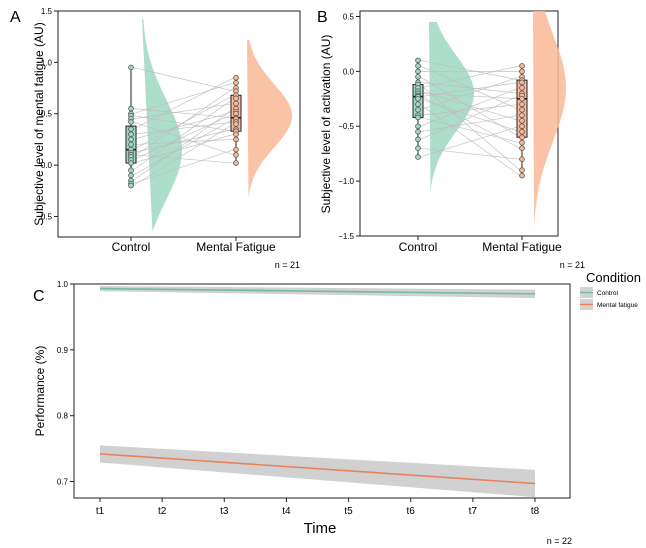 The width and height of the screenshot is (646, 548). What do you see at coordinates (617, 305) in the screenshot?
I see `legend-label-mental-fatigue: Mental fatigue` at bounding box center [617, 305].